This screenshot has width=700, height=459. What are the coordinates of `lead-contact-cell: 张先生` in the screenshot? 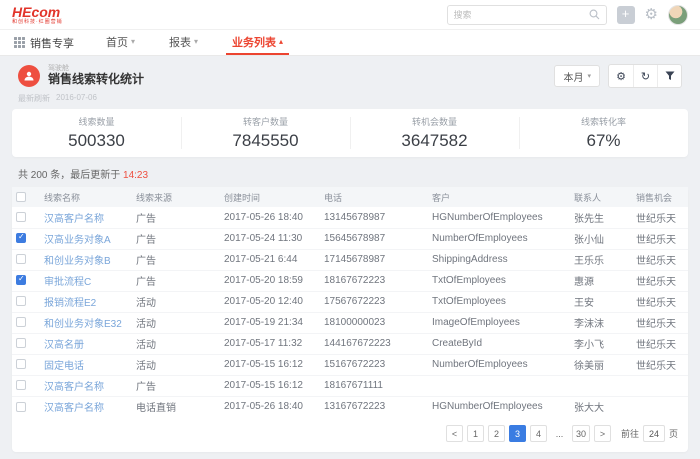 It's located at (601, 218).